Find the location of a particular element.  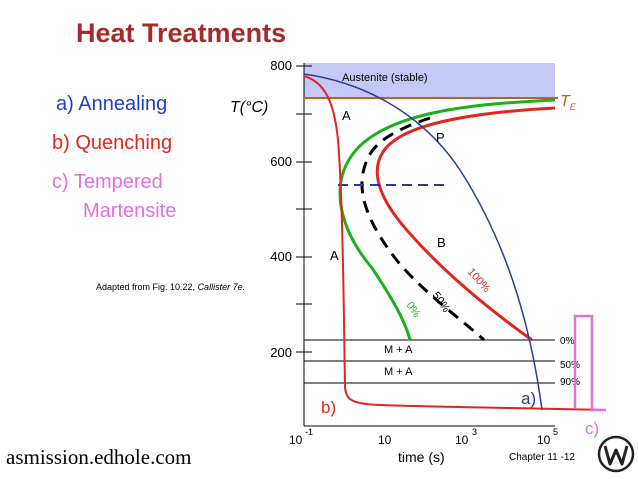

process-quenching-label: b) Quenching is located at coordinates (112, 143).